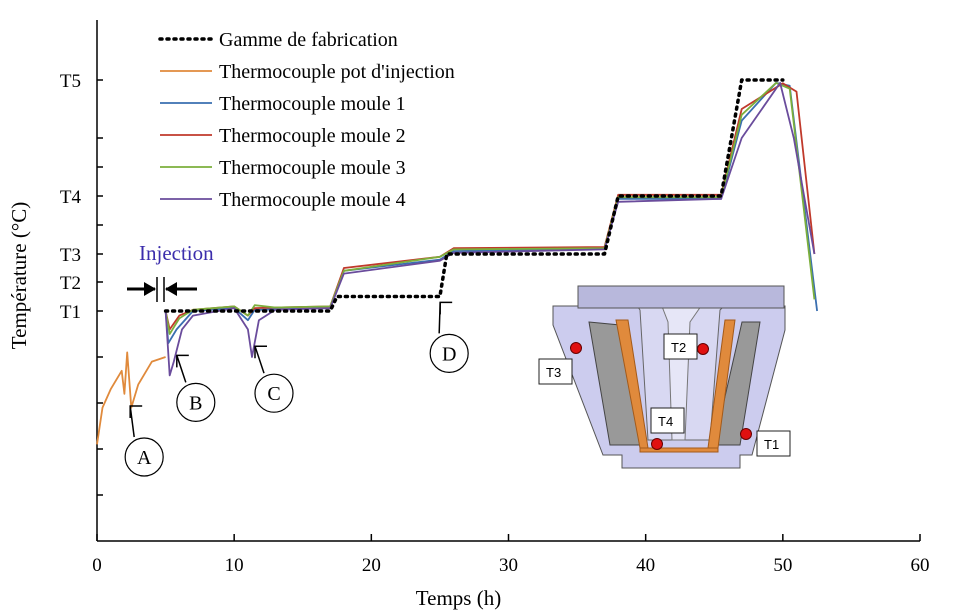  Describe the element at coordinates (70, 255) in the screenshot. I see `y-tick-label: T3` at that location.